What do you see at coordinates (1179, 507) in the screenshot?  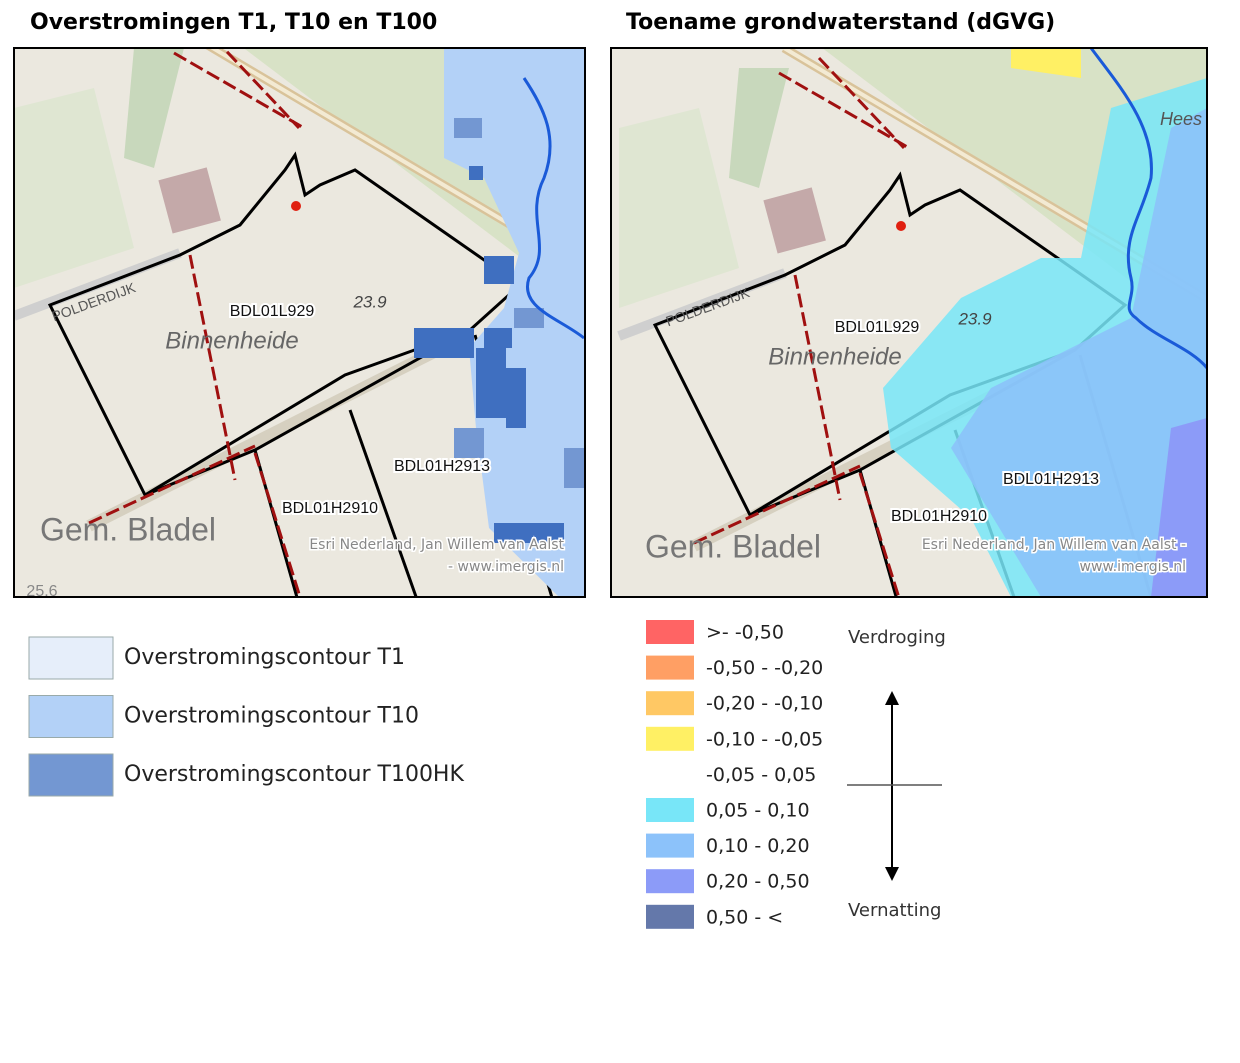 I see `wet-area-high` at bounding box center [1179, 507].